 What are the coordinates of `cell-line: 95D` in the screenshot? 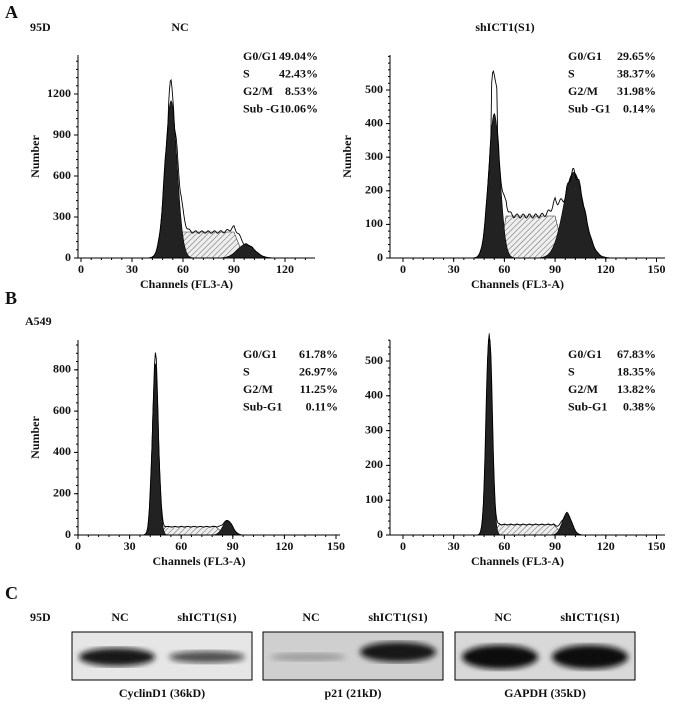 It's located at (40, 27).